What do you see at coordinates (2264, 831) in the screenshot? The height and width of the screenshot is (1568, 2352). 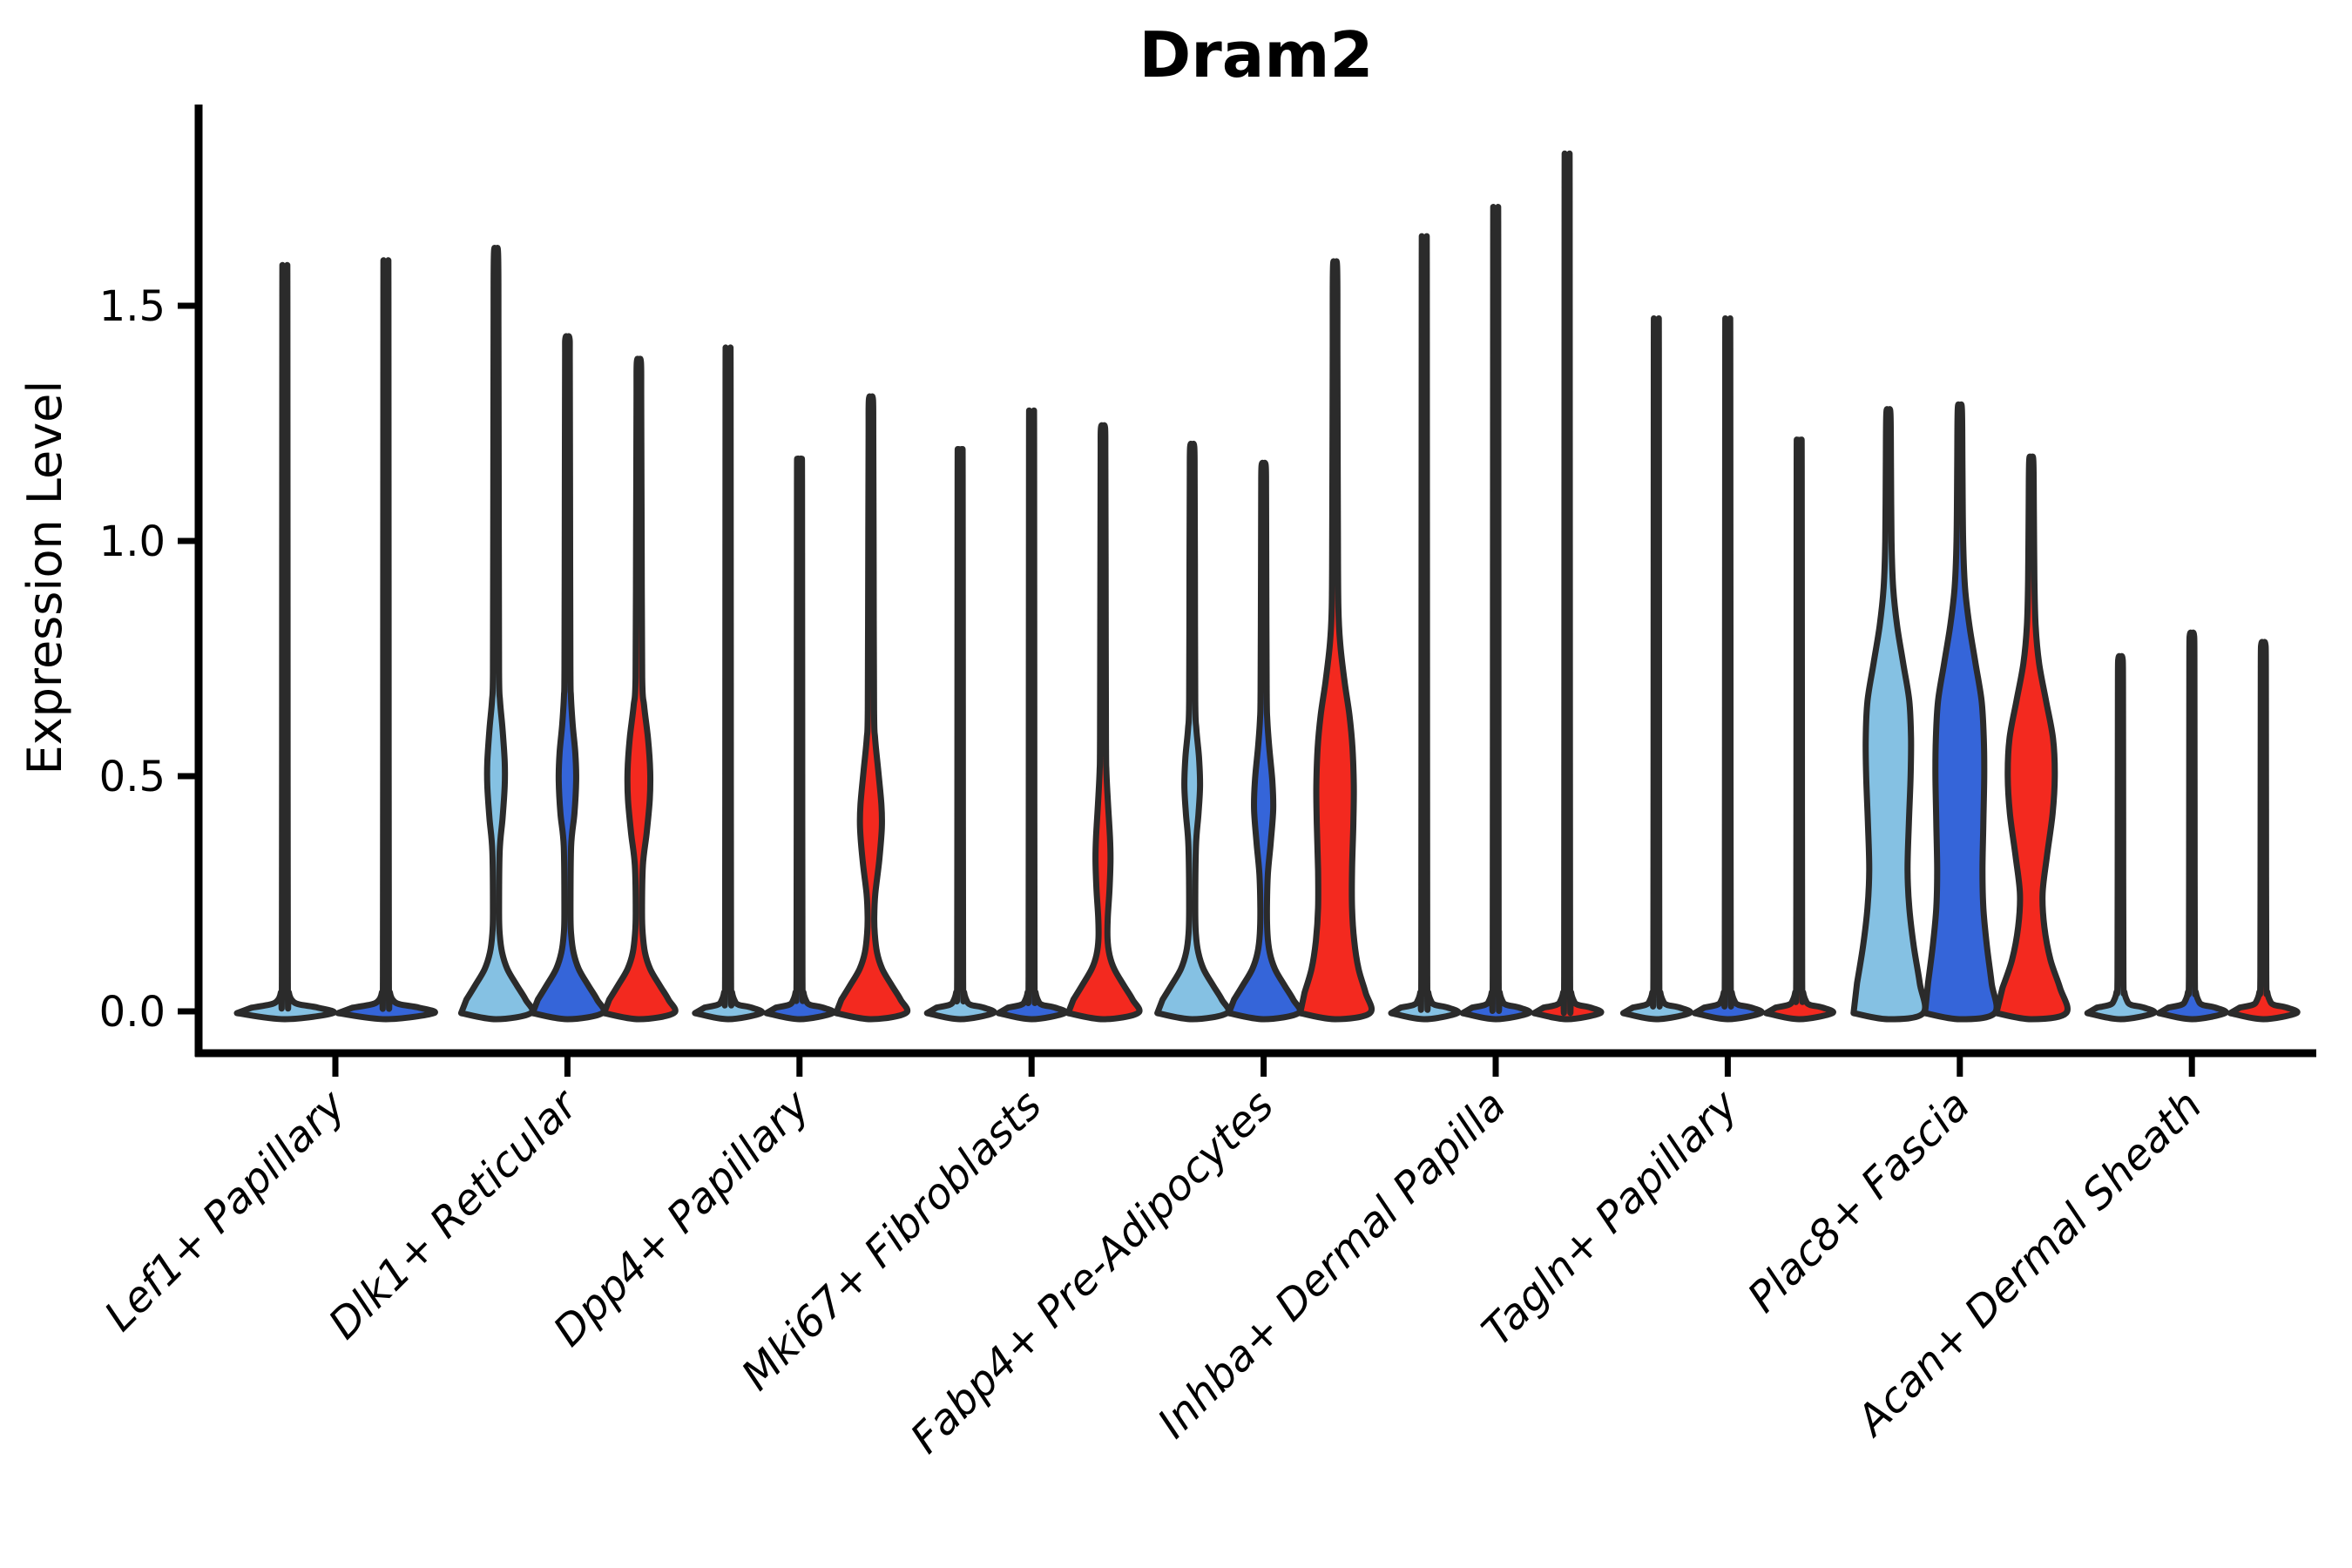 I see `violin-g9-red` at bounding box center [2264, 831].